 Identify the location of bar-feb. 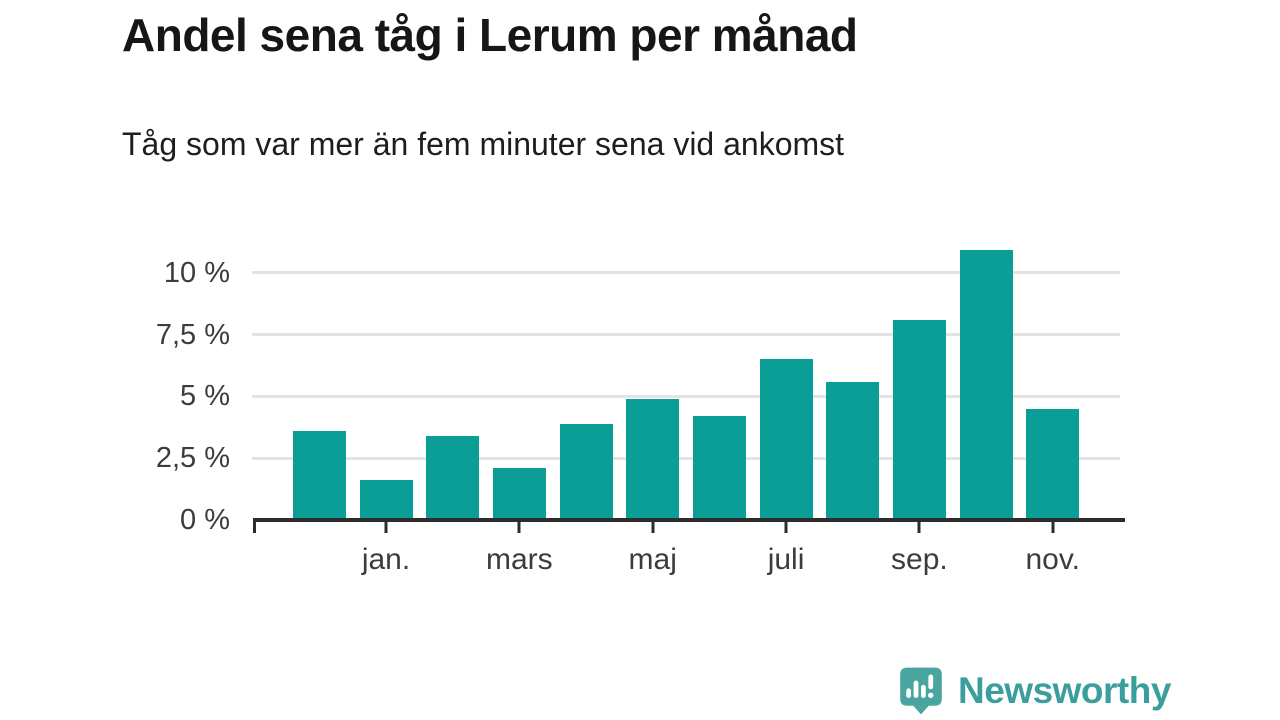
(453, 478).